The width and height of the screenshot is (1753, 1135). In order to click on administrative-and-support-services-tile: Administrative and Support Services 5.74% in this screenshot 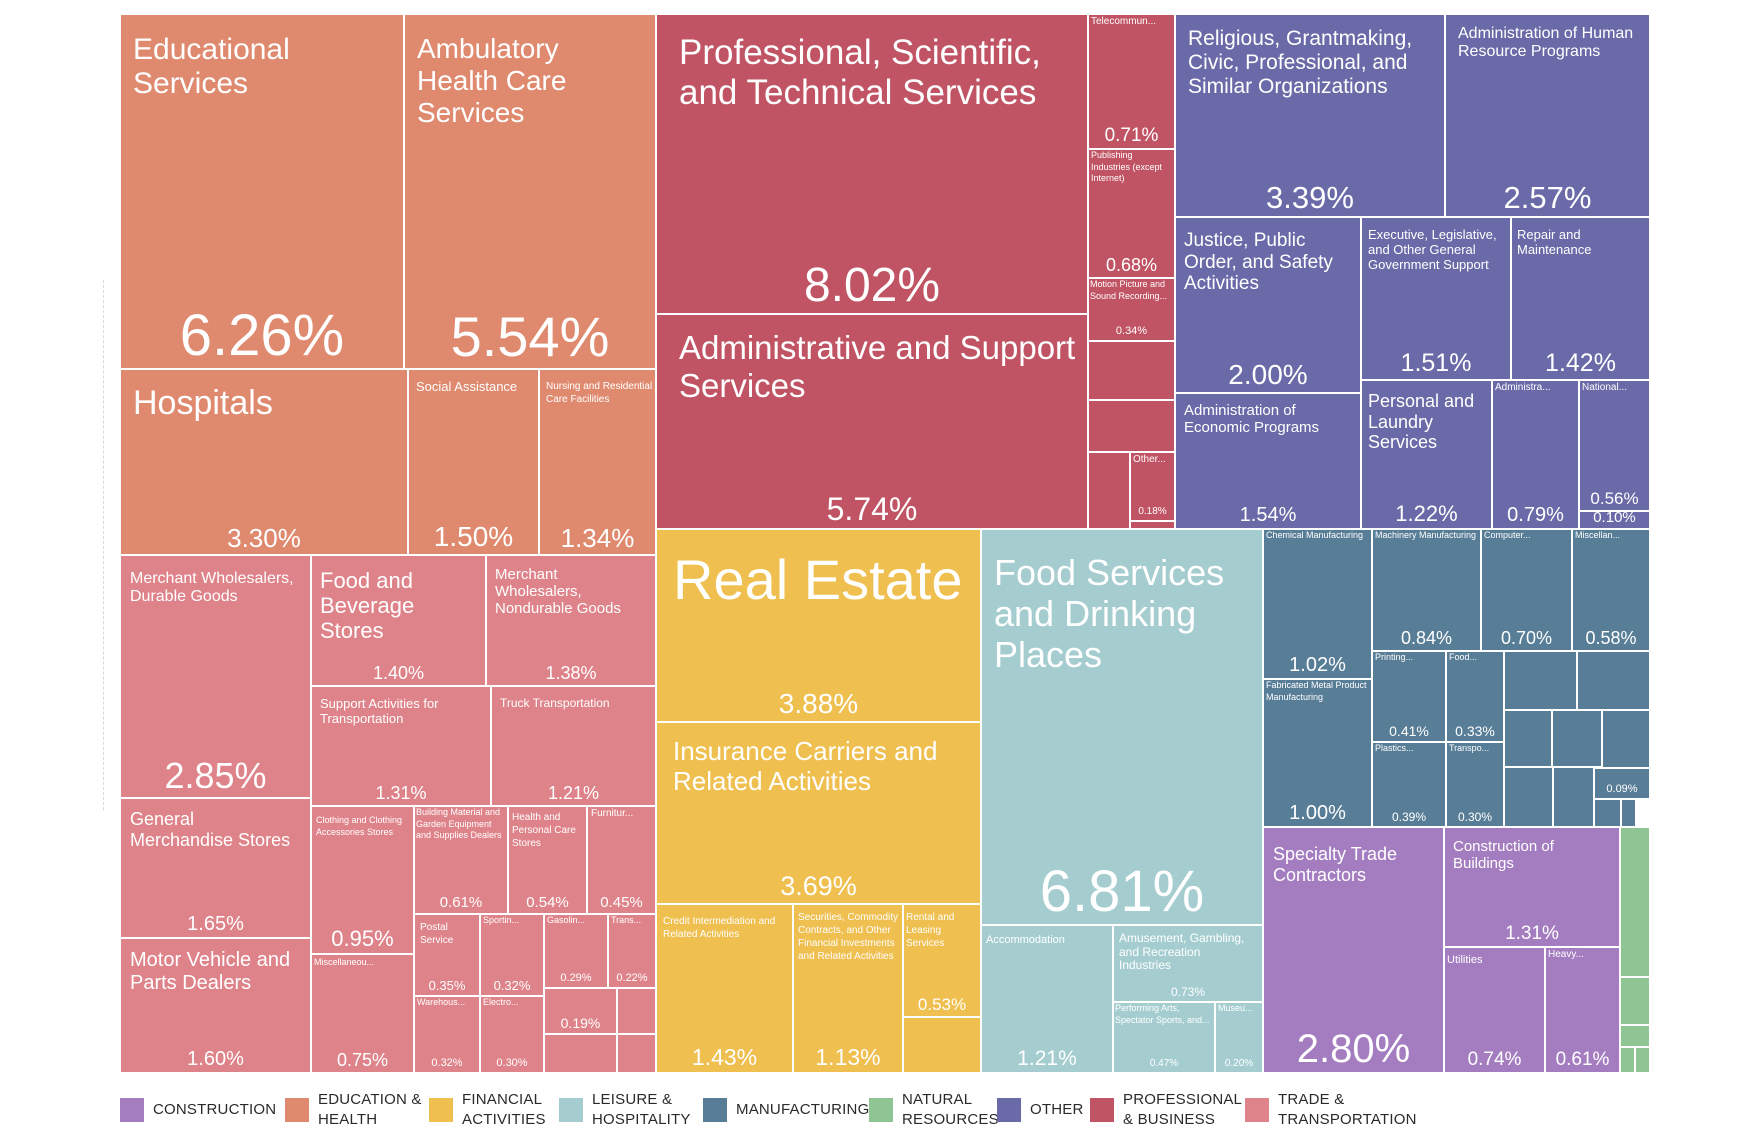, I will do `click(872, 421)`.